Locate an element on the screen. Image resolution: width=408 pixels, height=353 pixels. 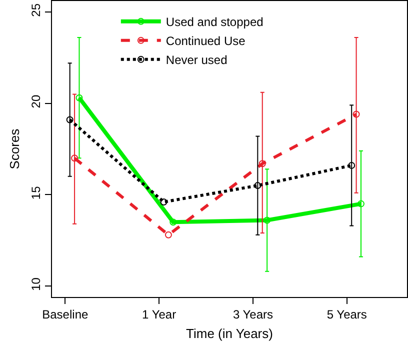
x-tick-label: 3 Years is located at coordinates (253, 314).